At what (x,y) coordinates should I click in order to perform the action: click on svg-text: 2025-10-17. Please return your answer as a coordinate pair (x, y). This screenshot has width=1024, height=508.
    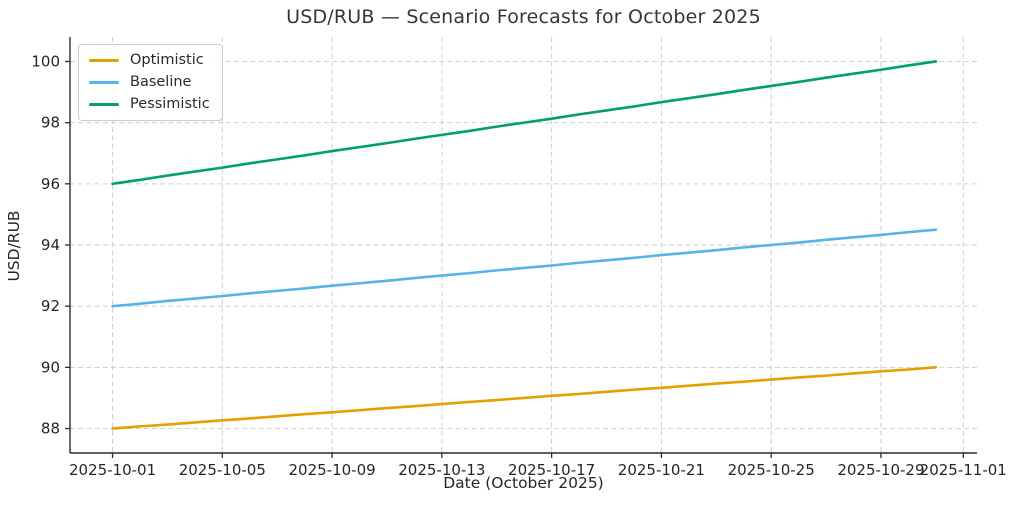
    Looking at the image, I should click on (551, 470).